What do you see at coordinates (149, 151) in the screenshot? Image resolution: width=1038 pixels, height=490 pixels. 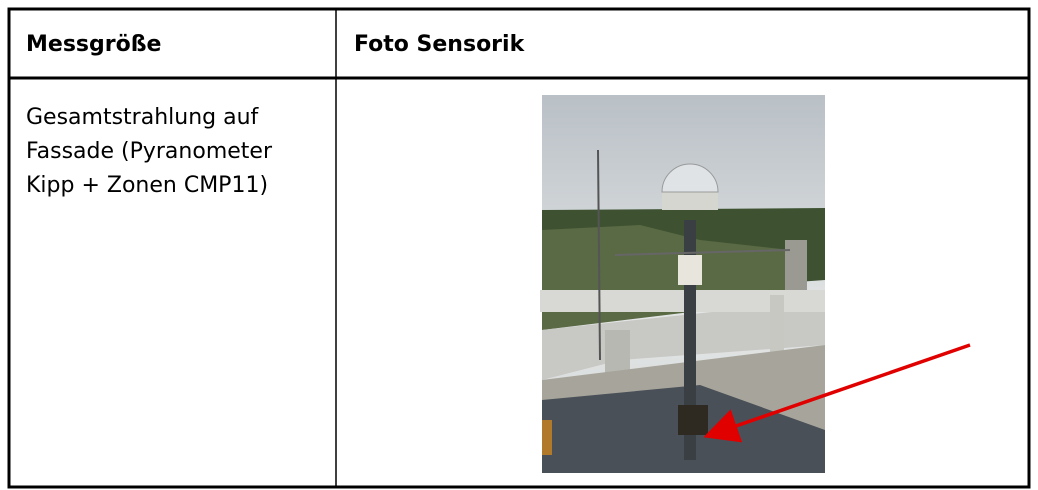 I see `cell-line: Fassade (Pyranometer` at bounding box center [149, 151].